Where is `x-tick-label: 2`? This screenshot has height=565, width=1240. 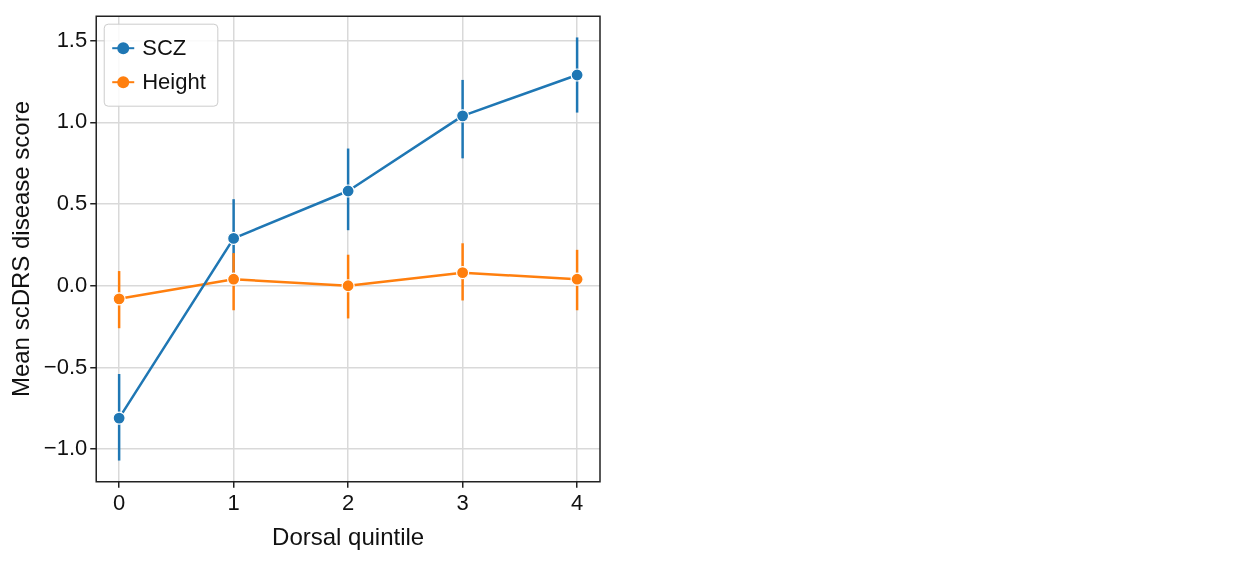
x-tick-label: 2 is located at coordinates (348, 503).